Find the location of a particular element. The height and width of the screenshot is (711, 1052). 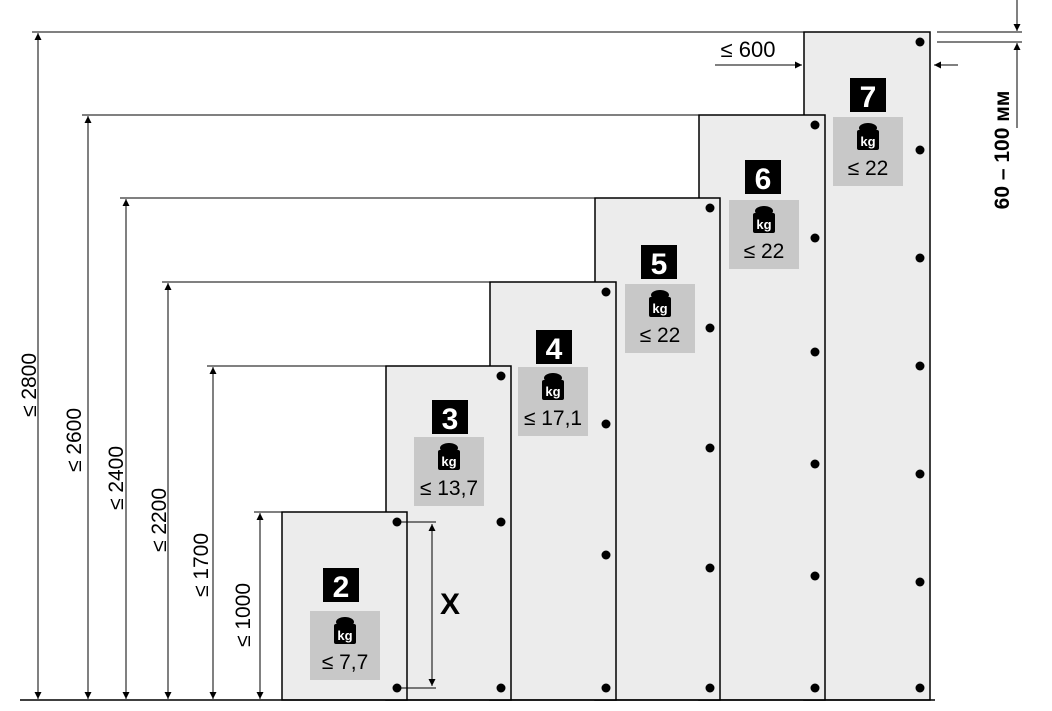

width-dimension: ≤ 600 is located at coordinates (836, 53).